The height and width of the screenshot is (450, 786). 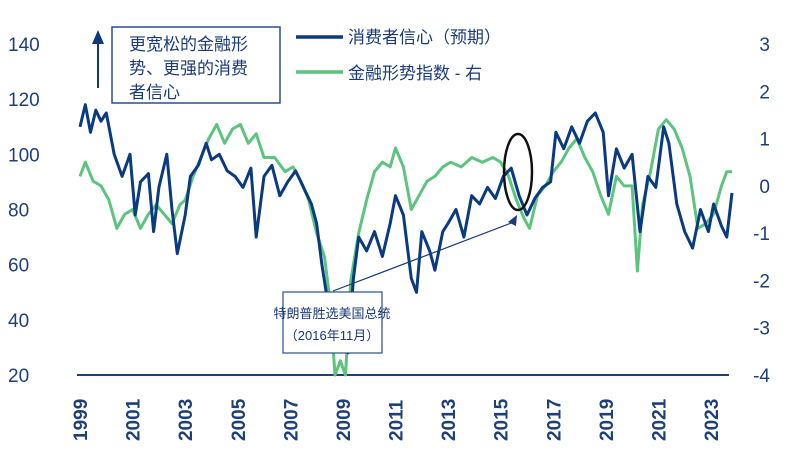 I want to click on right-tick-label: -1, so click(x=761, y=234).